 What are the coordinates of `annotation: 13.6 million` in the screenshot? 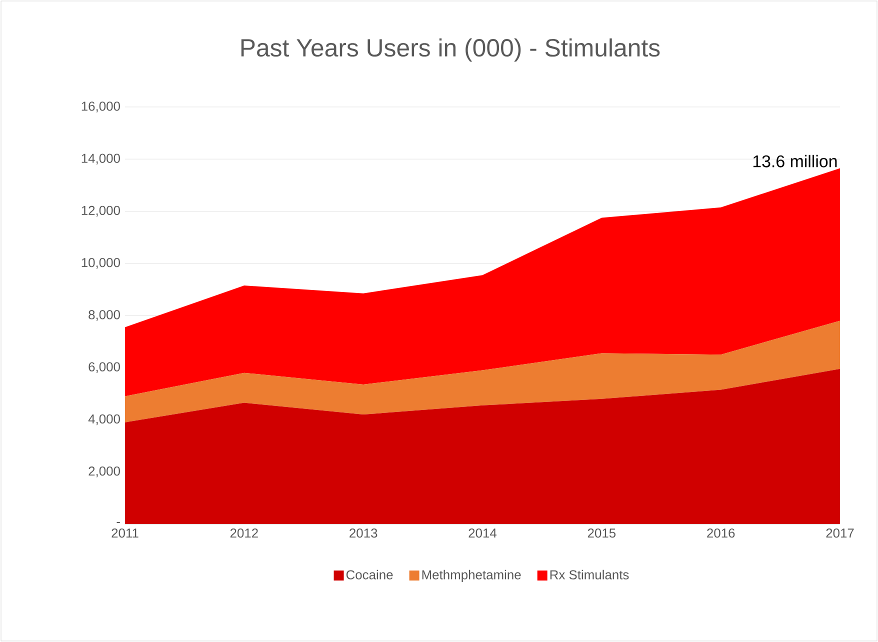 It's located at (795, 161).